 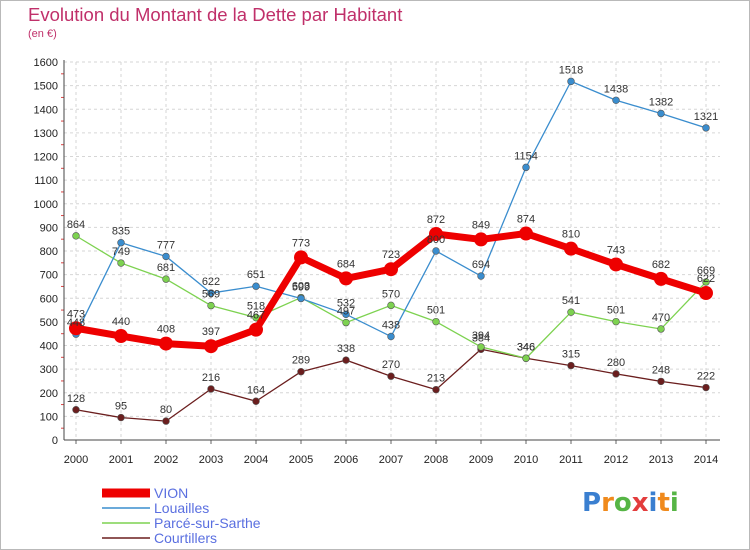 What do you see at coordinates (49, 252) in the screenshot?
I see `y-tick-label: 800` at bounding box center [49, 252].